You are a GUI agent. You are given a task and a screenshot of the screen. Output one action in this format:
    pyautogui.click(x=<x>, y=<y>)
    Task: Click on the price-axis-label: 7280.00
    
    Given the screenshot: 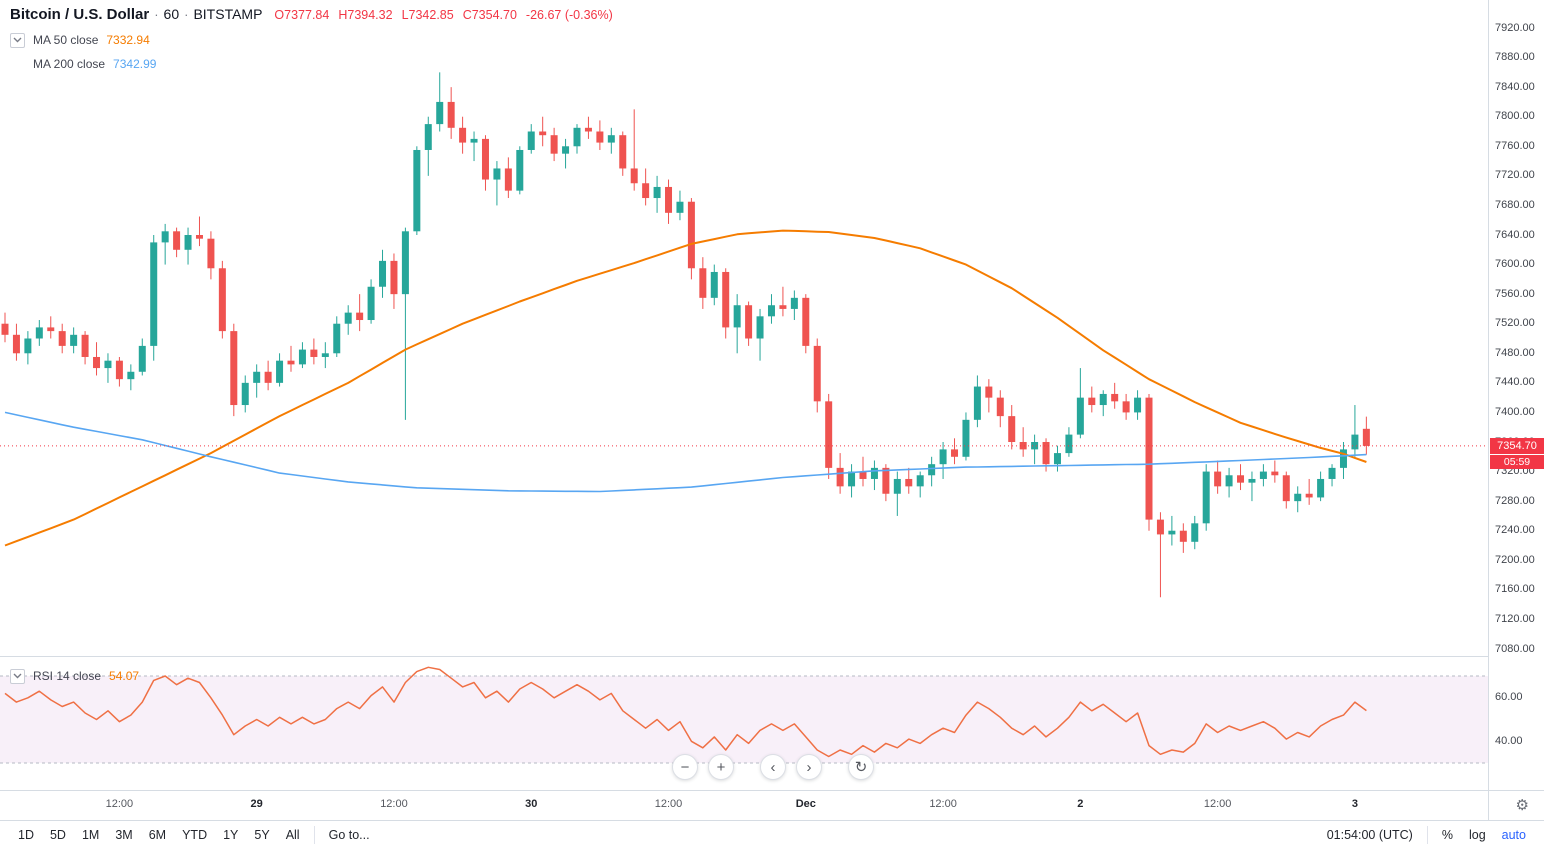 What is the action you would take?
    pyautogui.click(x=1515, y=500)
    